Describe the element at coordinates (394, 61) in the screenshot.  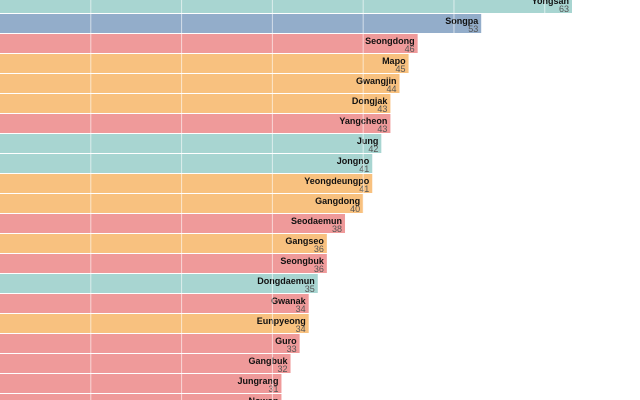
I see `bar-label: Mapo` at that location.